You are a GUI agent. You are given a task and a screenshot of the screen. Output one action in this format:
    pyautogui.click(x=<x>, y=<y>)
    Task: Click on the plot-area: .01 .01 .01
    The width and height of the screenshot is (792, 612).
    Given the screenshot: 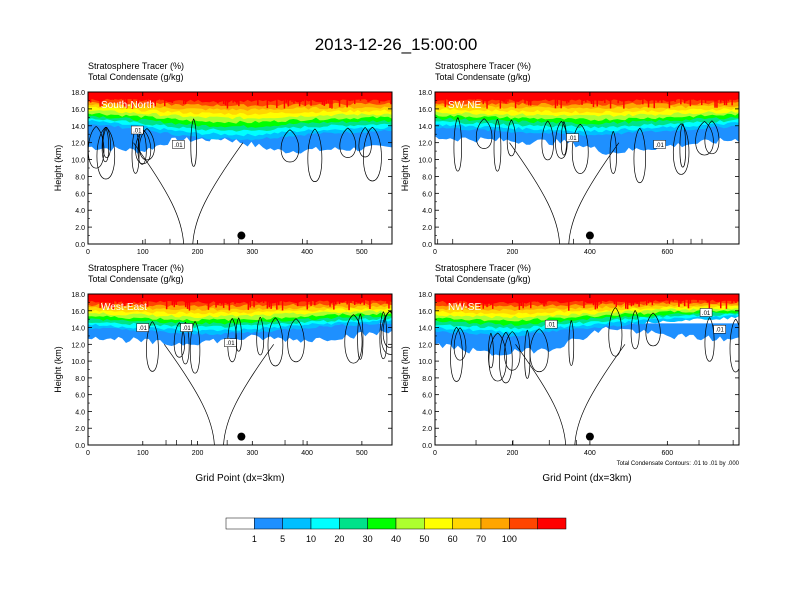 What is the action you would take?
    pyautogui.click(x=587, y=369)
    